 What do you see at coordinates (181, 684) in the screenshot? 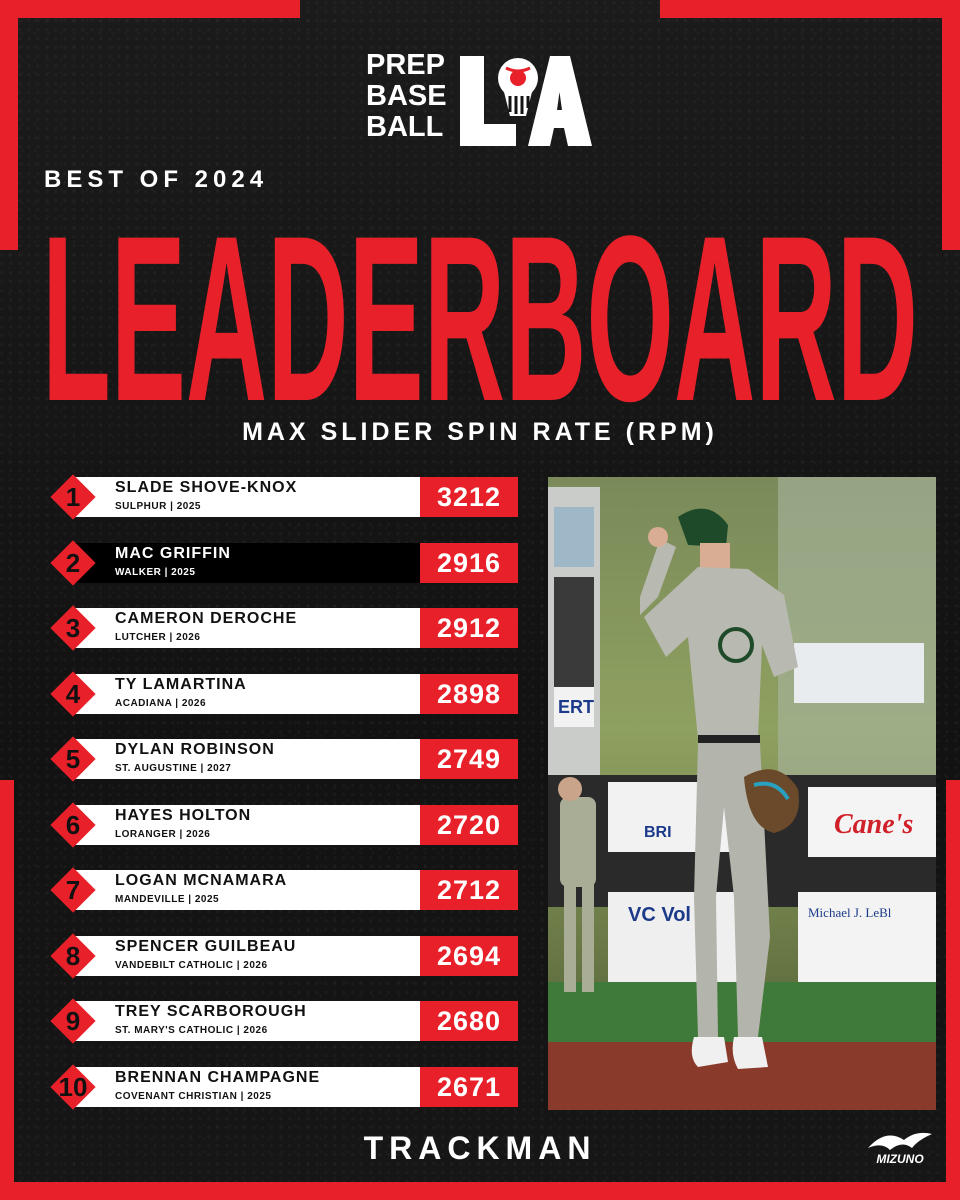
I see `player-name: TY LAMARTINA` at bounding box center [181, 684].